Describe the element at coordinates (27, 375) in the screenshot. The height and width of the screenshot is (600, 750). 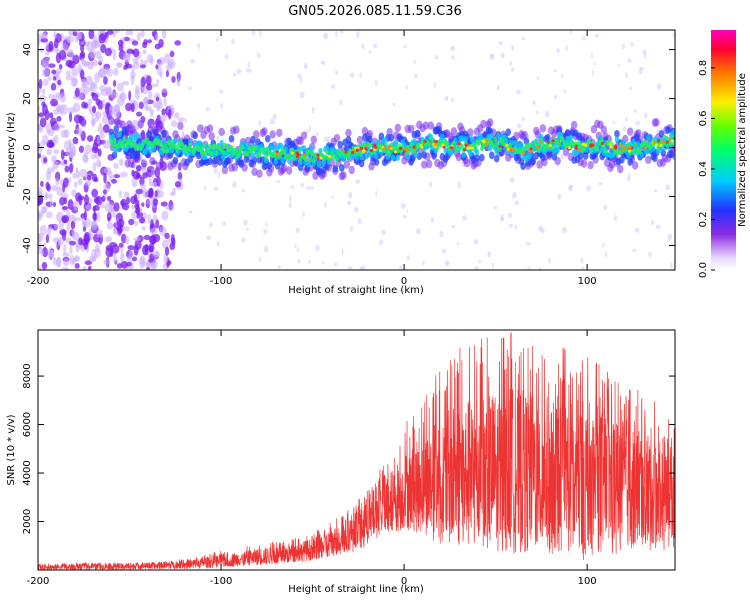
I see `snr-y-tick-label: 8000` at that location.